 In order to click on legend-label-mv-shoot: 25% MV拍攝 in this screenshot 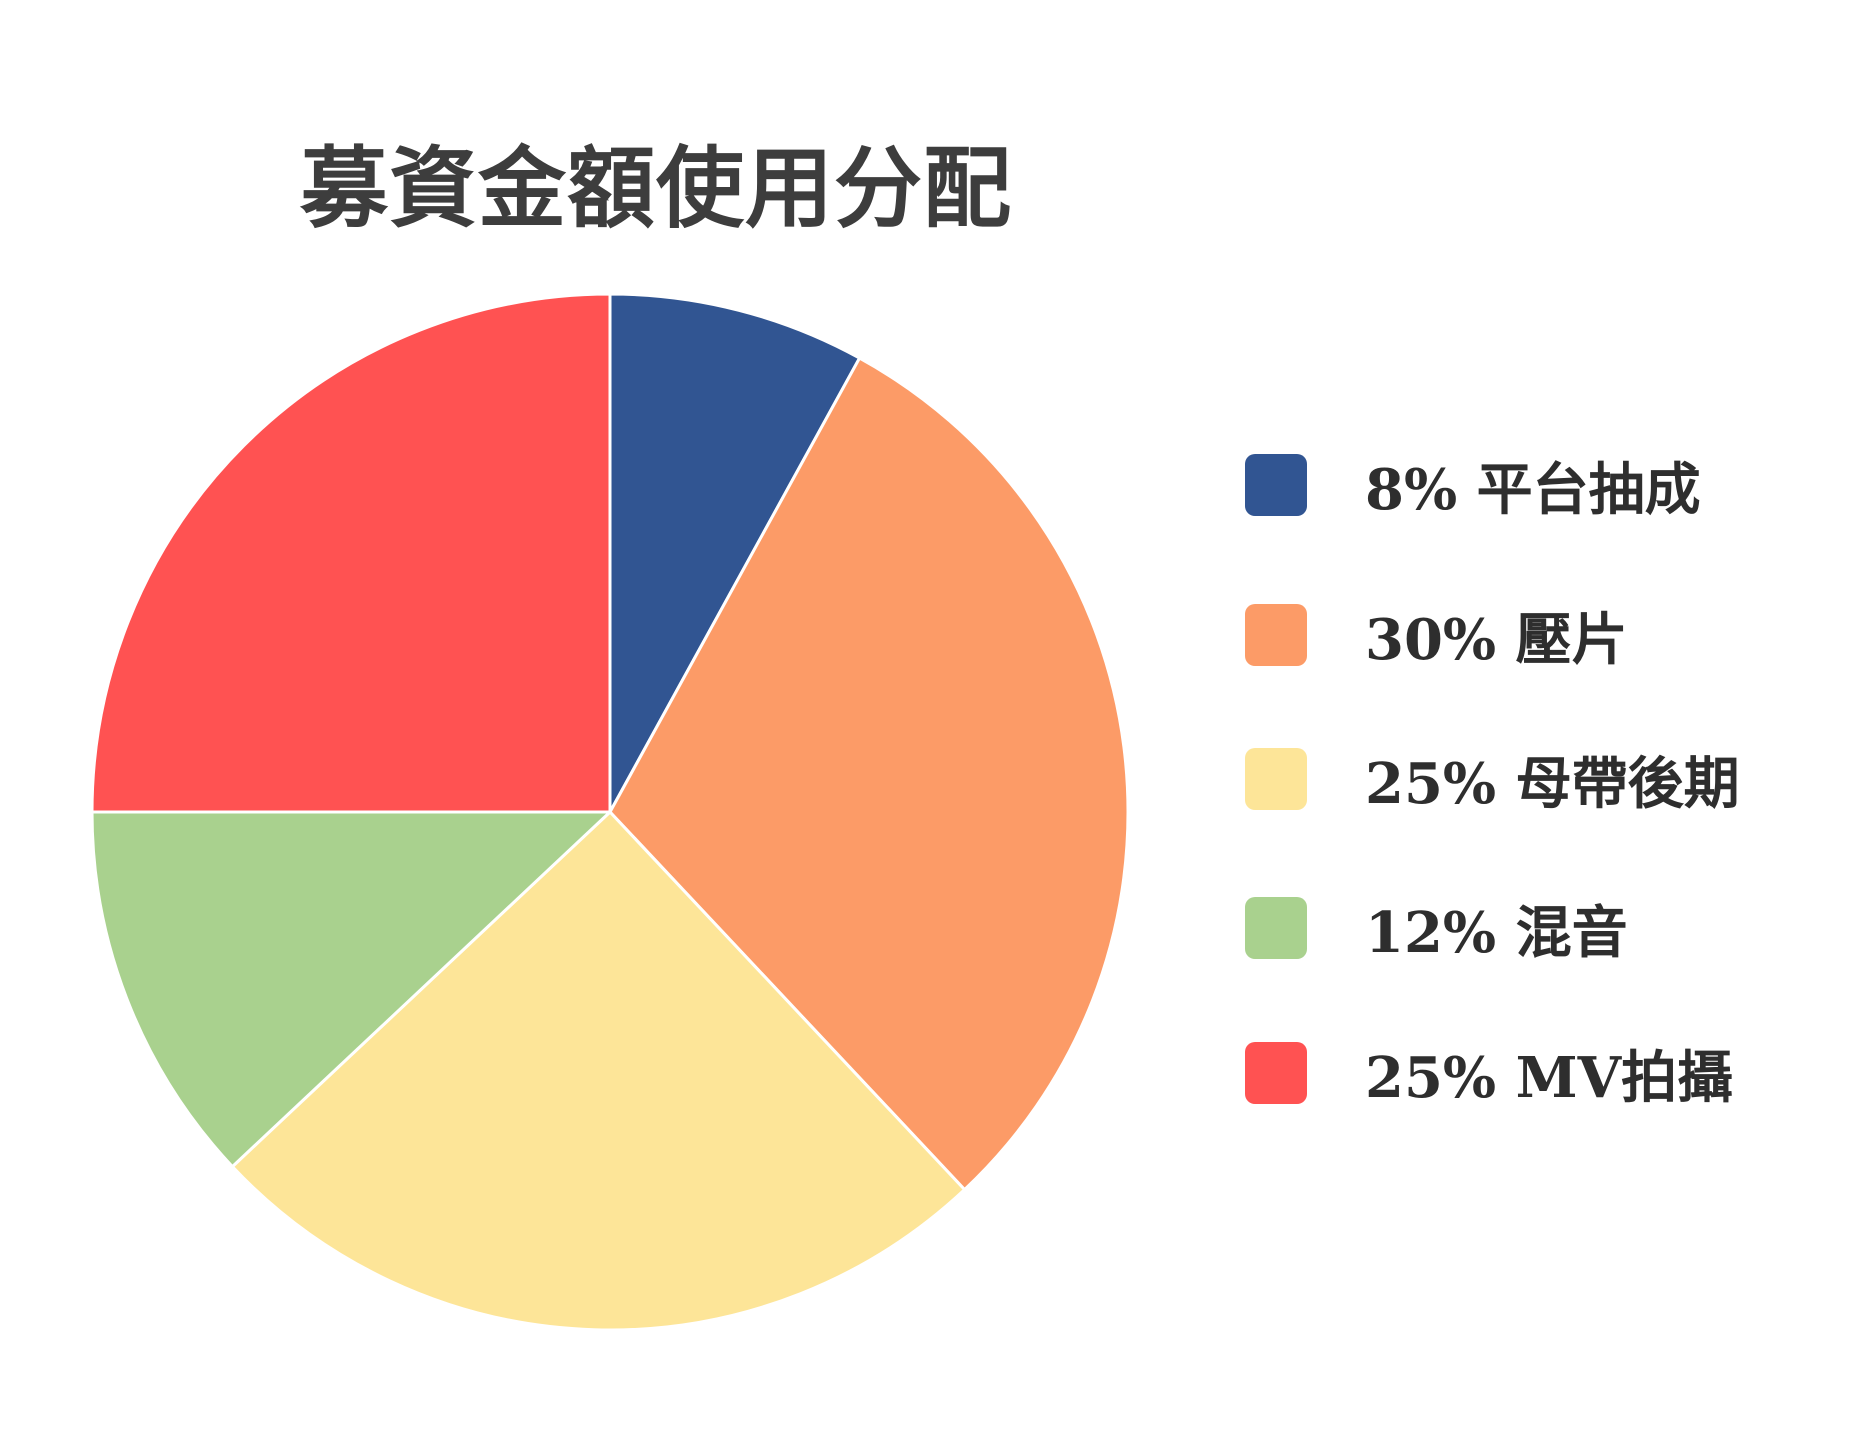, I will do `click(1549, 1077)`.